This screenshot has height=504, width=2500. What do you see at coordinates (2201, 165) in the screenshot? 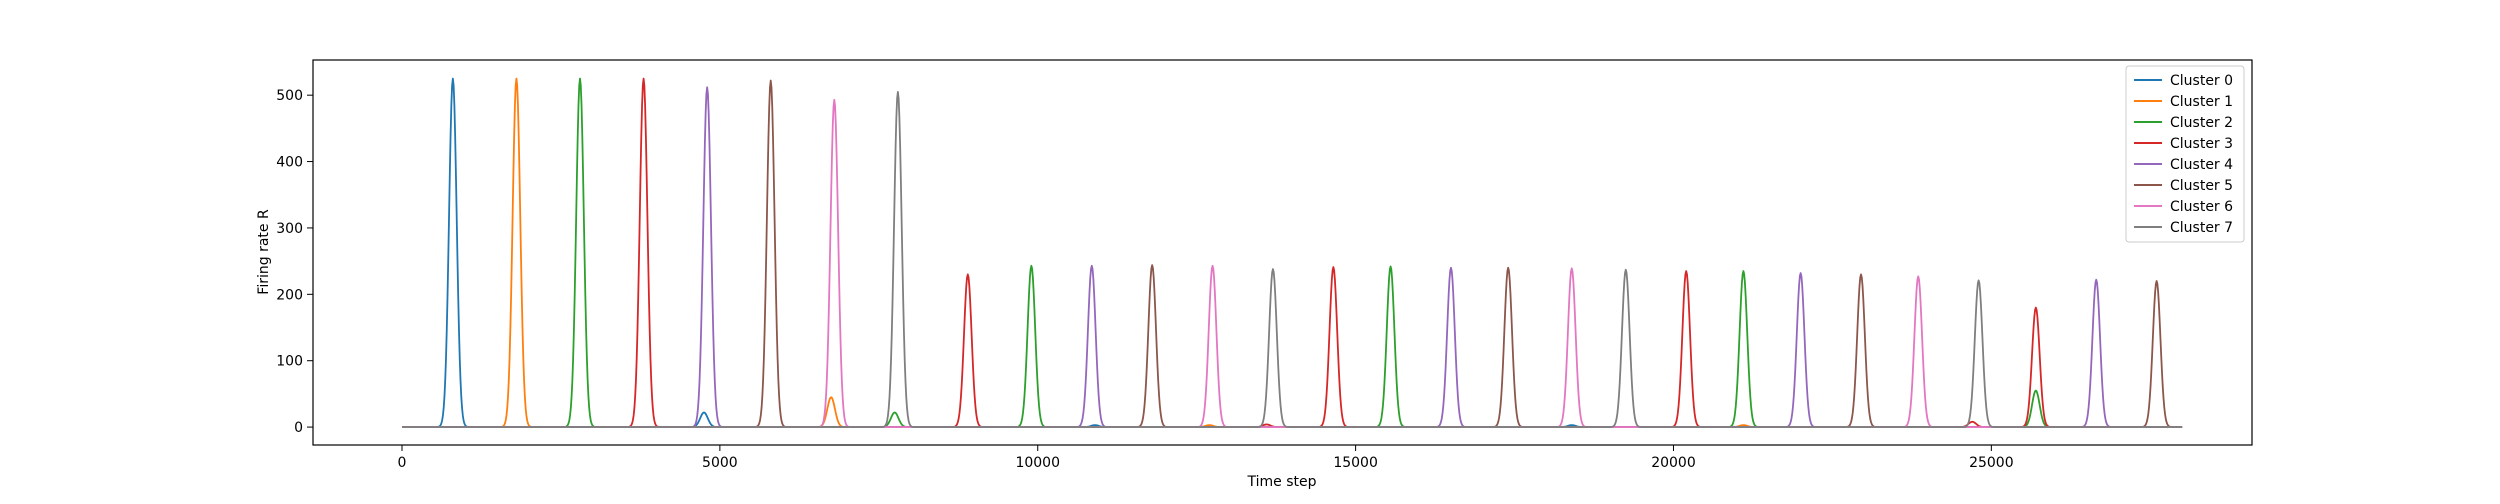
I see `legend-label: Cluster 4` at bounding box center [2201, 165].